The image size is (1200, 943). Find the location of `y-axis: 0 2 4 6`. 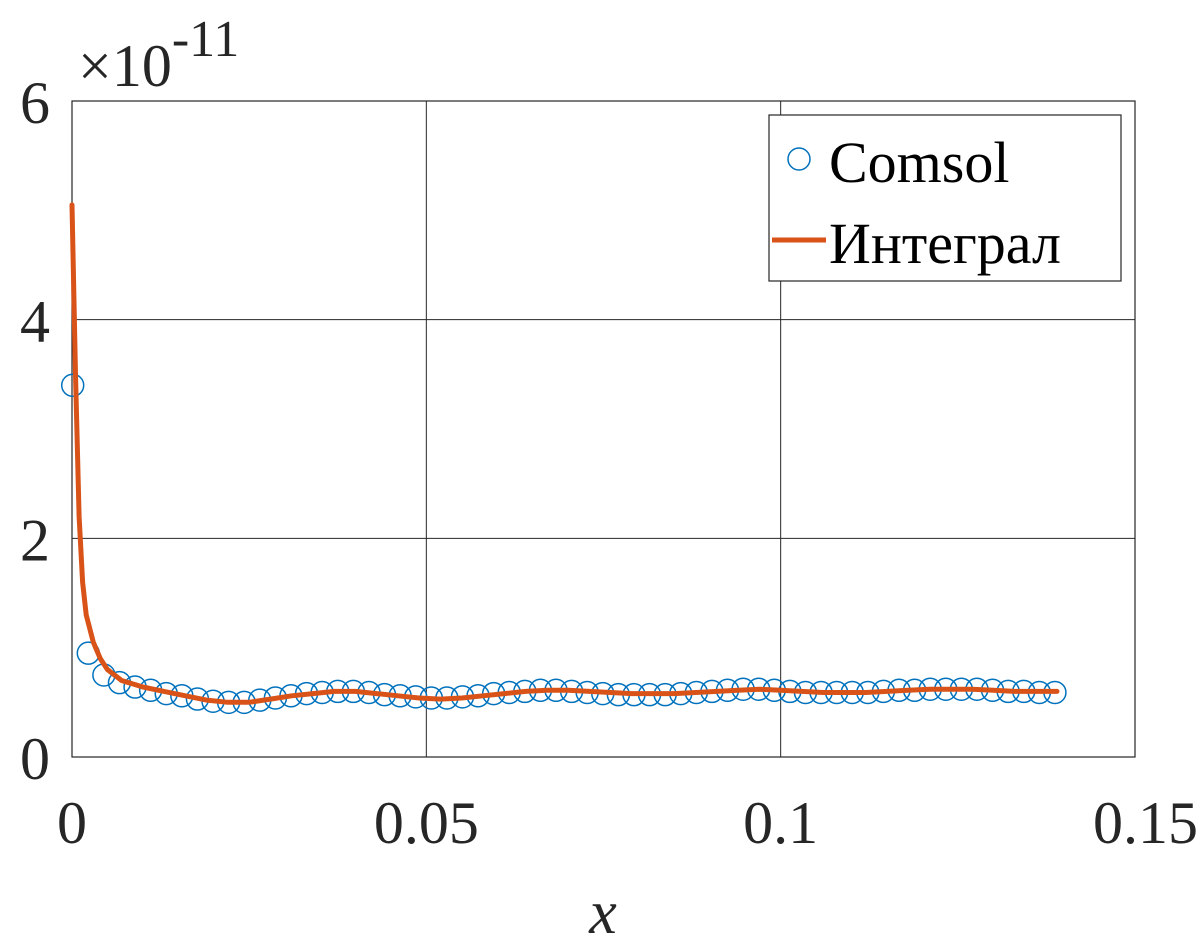

y-axis: 0 2 4 6 is located at coordinates (35, 431).